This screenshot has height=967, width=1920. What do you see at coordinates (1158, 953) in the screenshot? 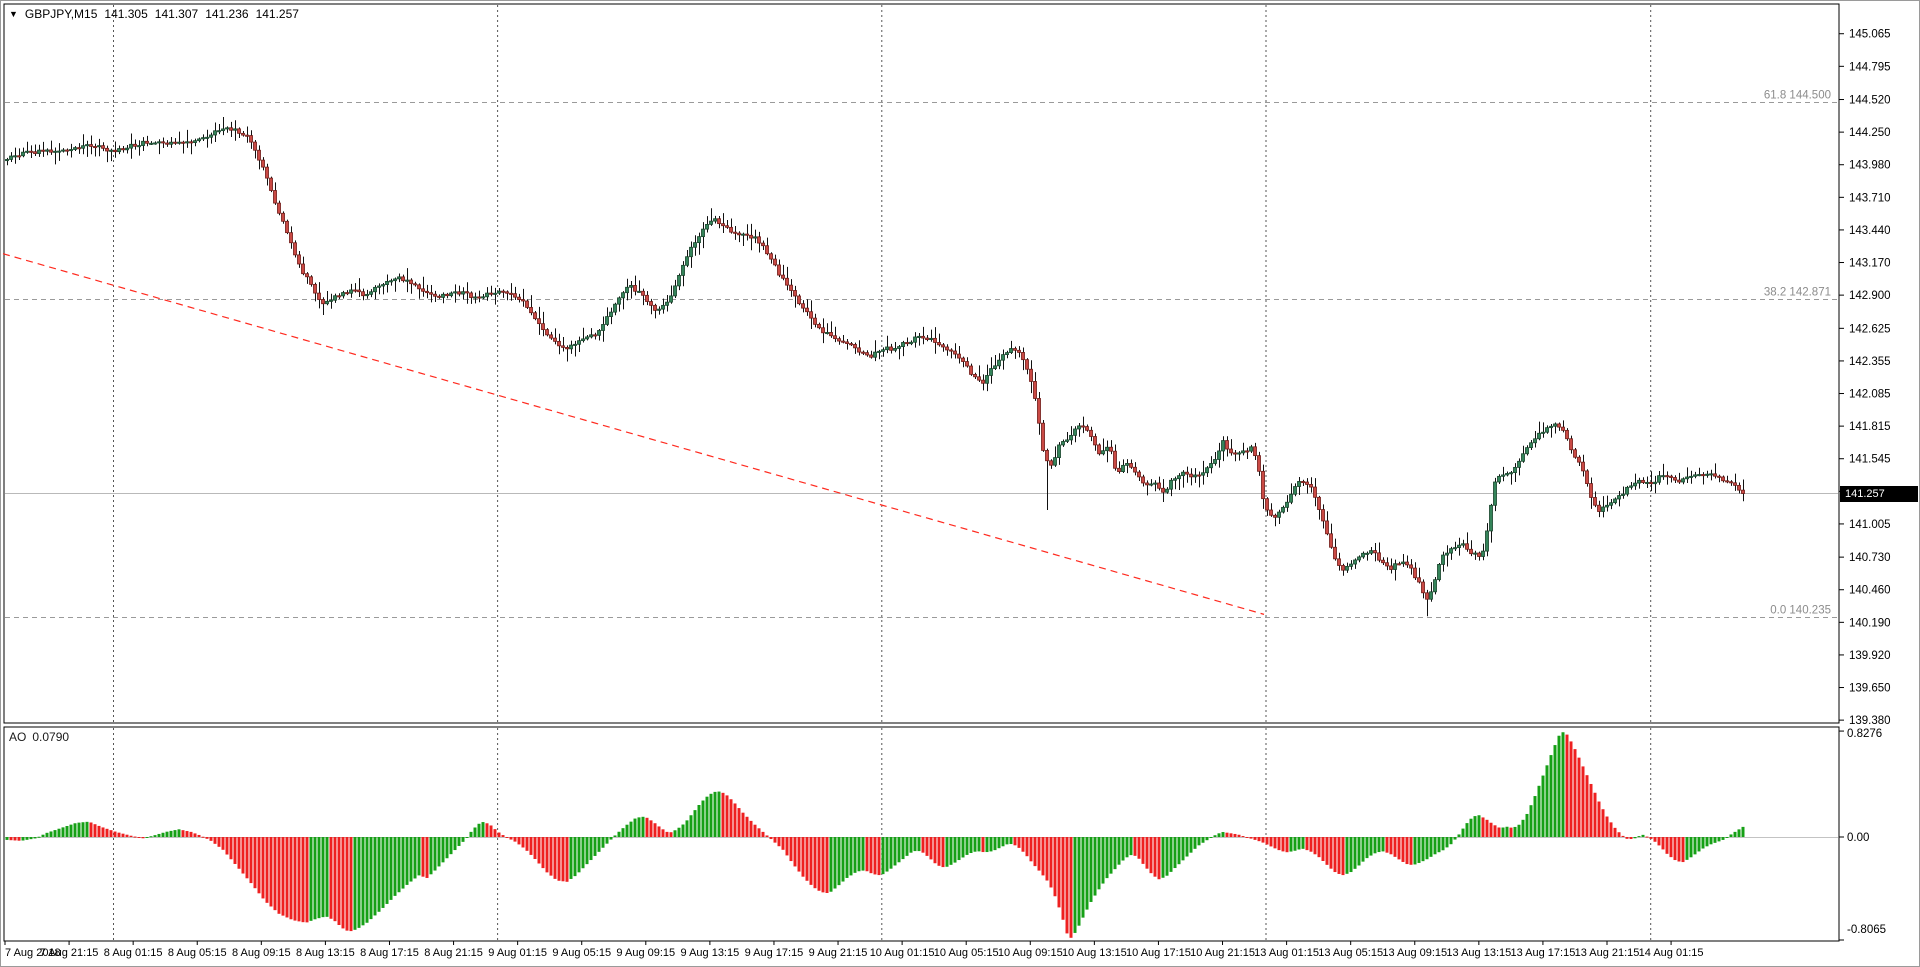
I see `time-axis-label: 10 Aug 17:15` at bounding box center [1158, 953].